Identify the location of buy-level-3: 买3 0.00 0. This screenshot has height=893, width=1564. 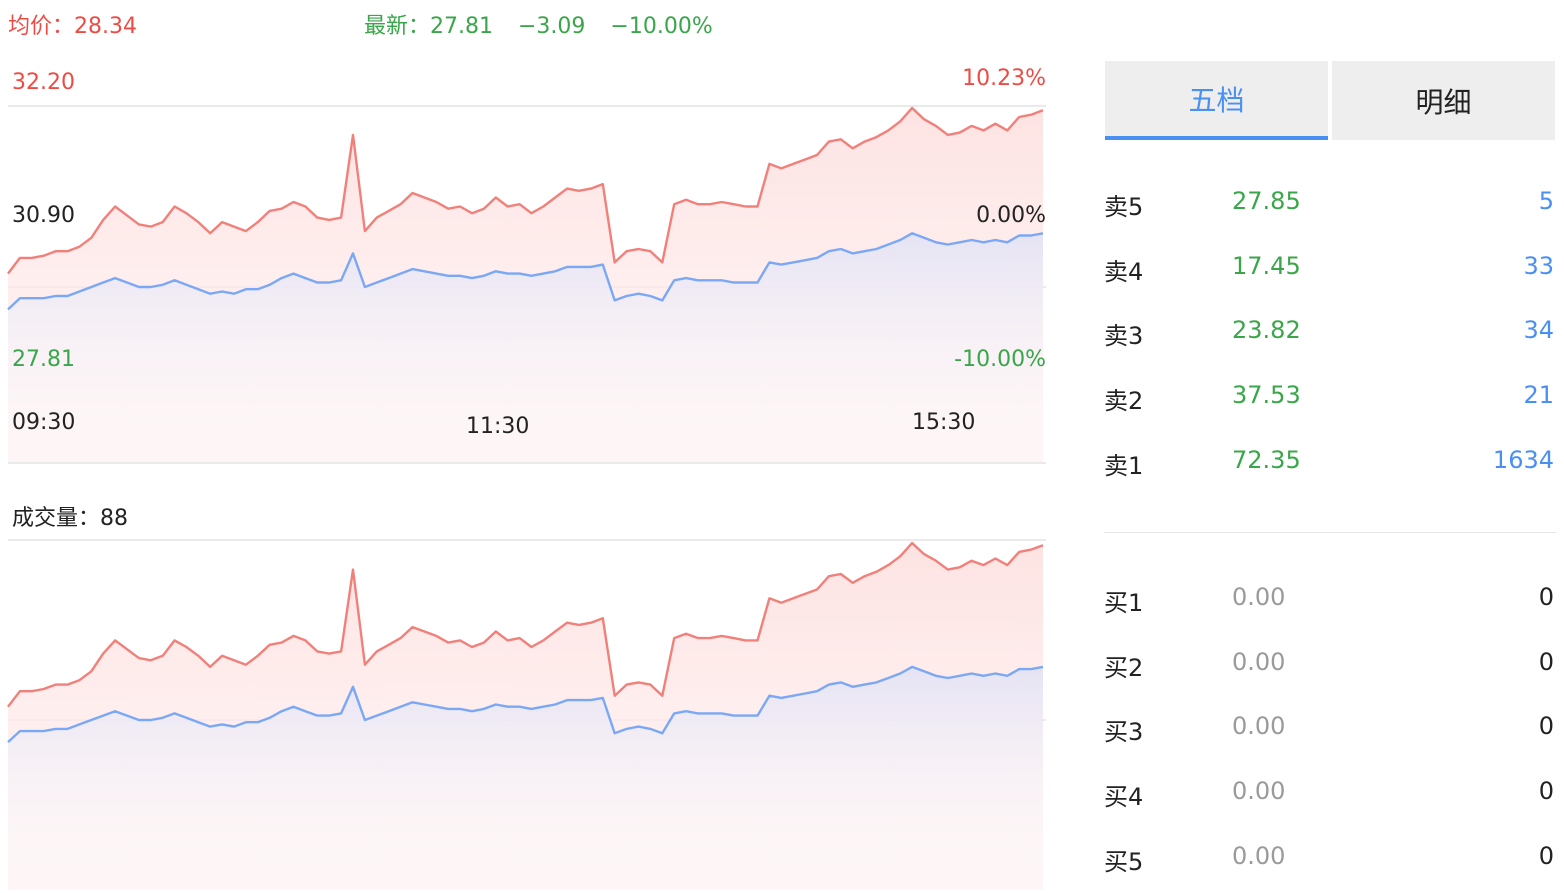
(1329, 732).